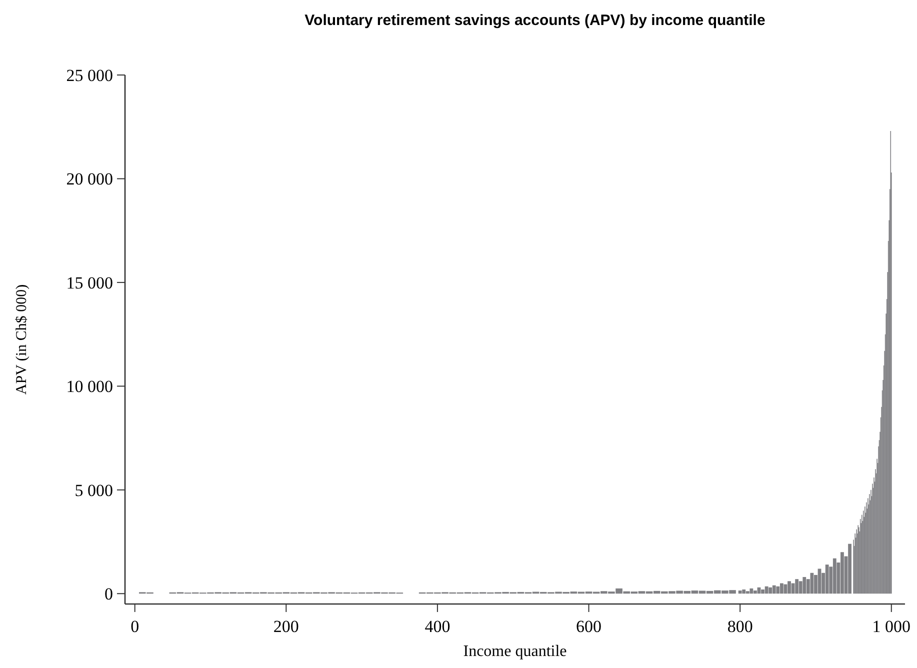  I want to click on x-tick-label: 1 000, so click(891, 626).